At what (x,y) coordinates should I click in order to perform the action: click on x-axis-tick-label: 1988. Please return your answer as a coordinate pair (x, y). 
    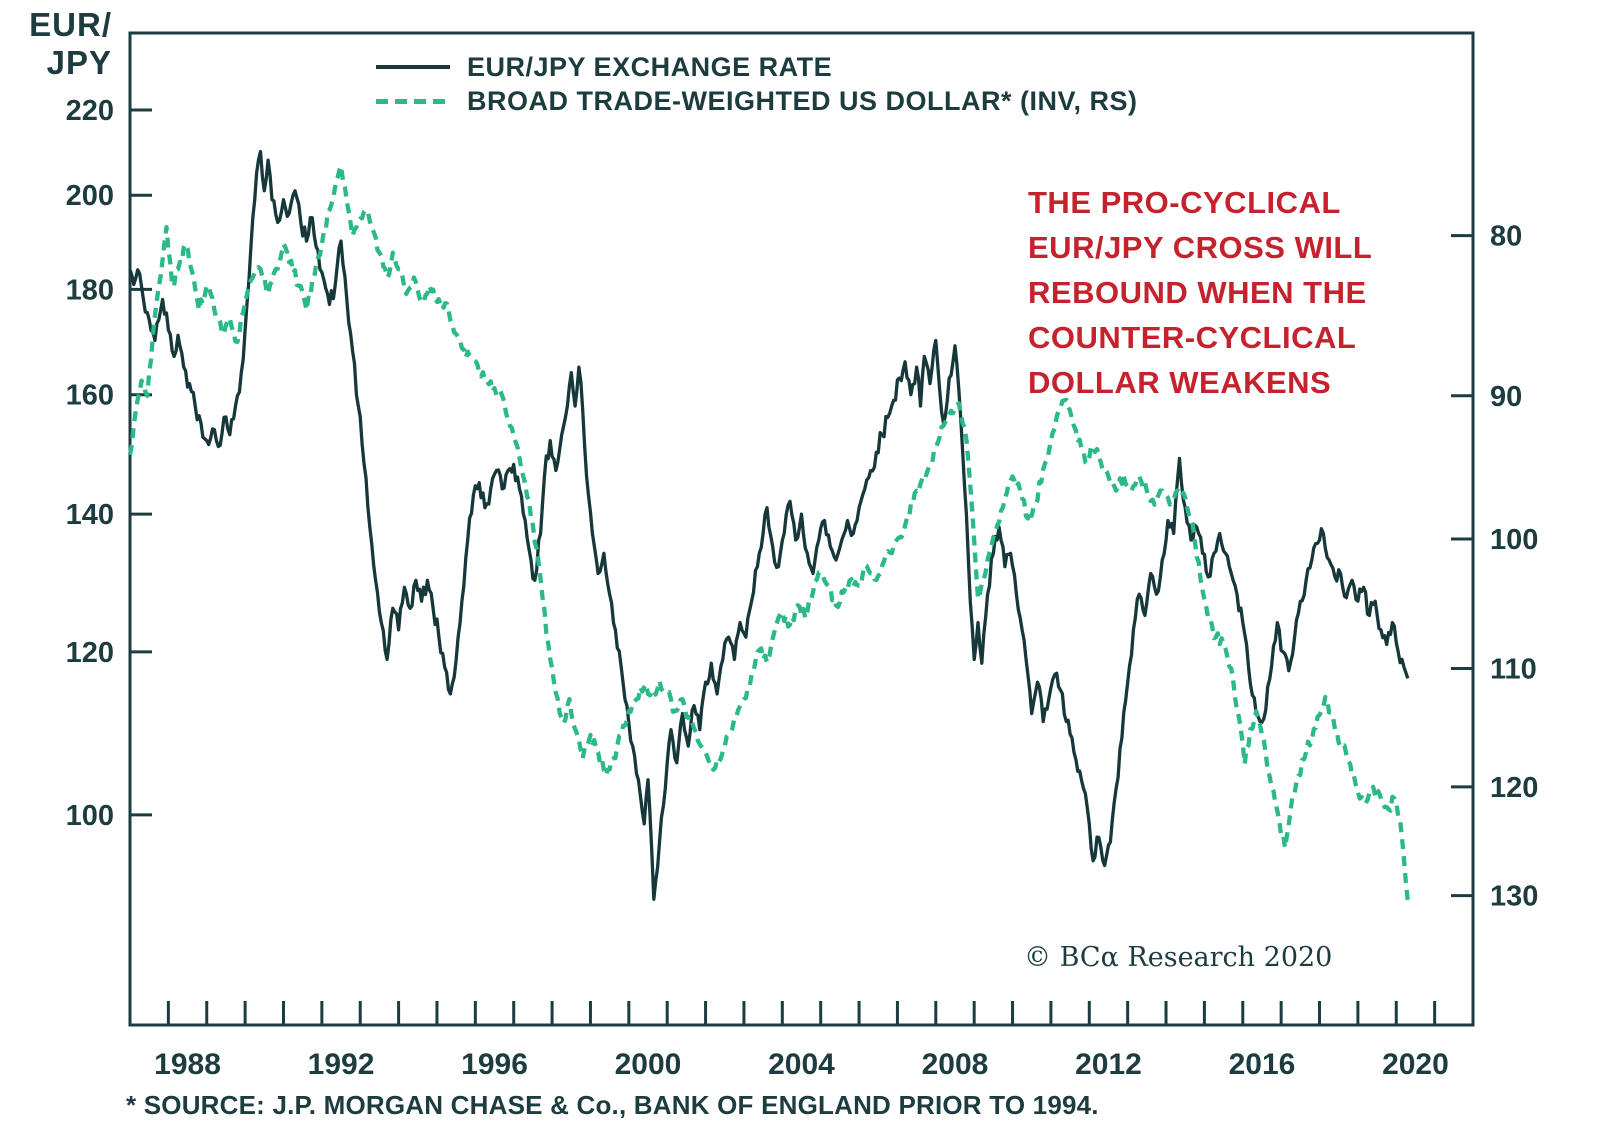
    Looking at the image, I should click on (187, 1064).